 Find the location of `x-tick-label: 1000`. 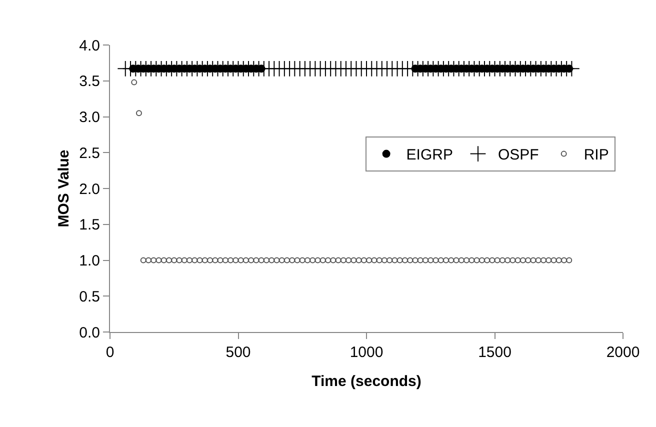

x-tick-label: 1000 is located at coordinates (367, 352).